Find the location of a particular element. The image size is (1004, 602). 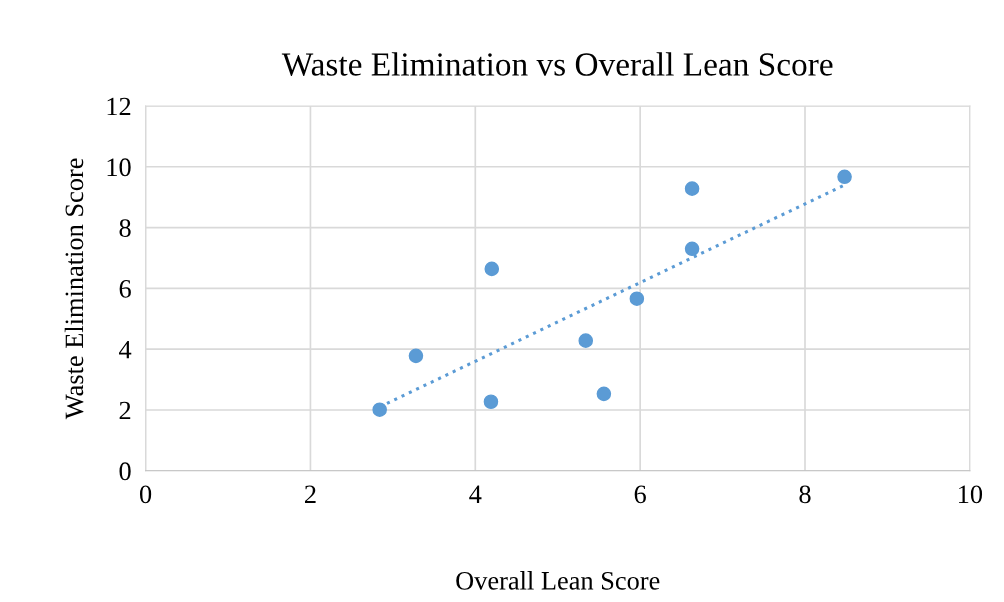

x-tick-label: 6 is located at coordinates (640, 494).